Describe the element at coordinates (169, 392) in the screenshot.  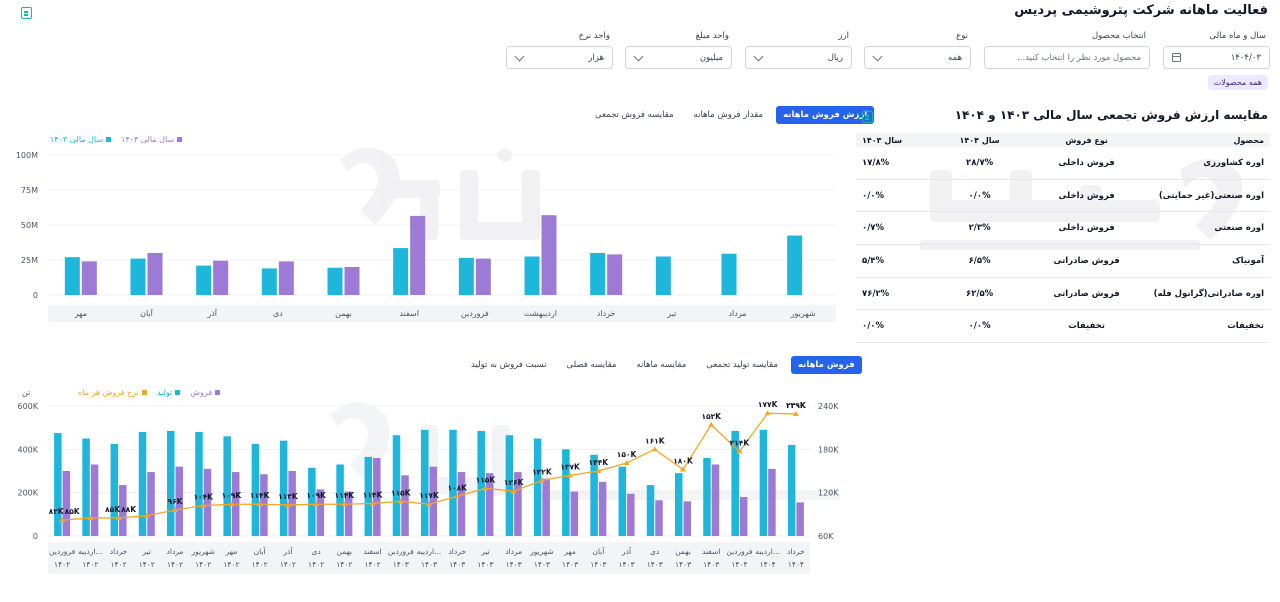
I see `legend-item-production: تولید` at that location.